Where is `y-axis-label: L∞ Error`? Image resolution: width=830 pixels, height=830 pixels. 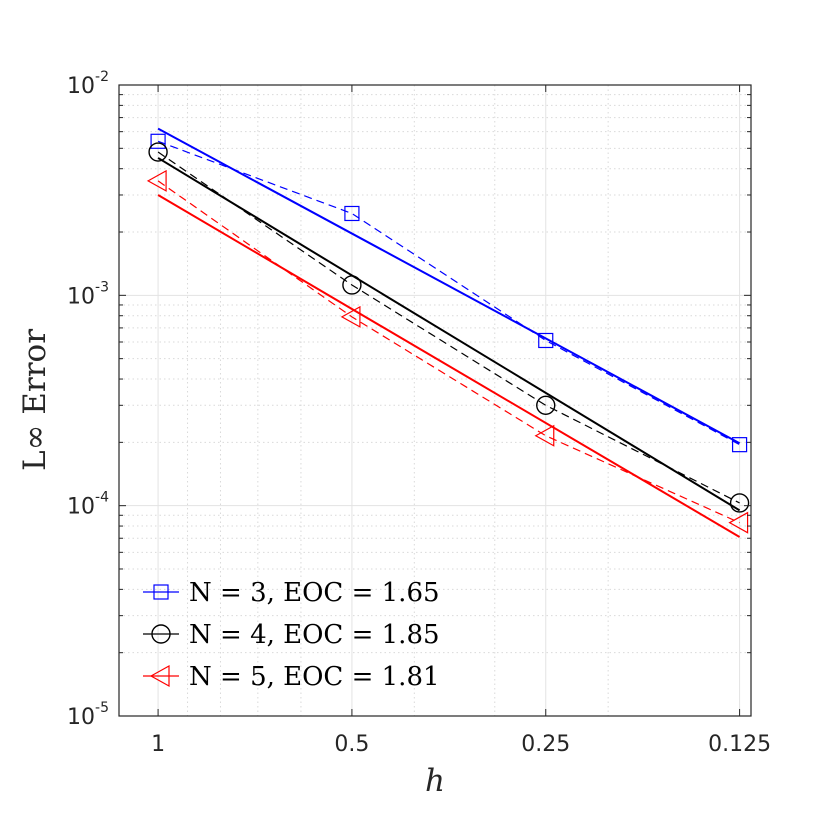 y-axis-label: L∞ Error is located at coordinates (35, 400).